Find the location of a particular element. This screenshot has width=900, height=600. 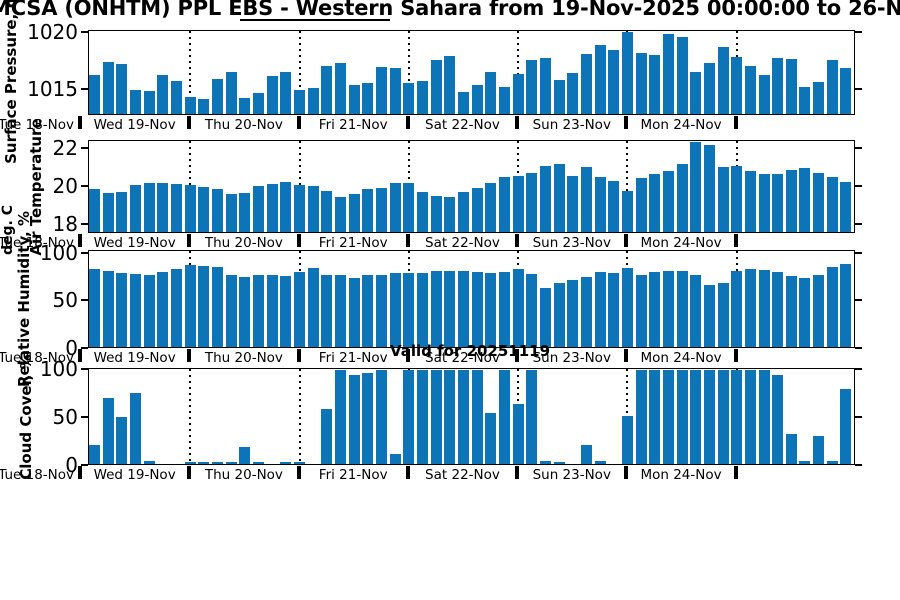

x-day-label: Thu 20-Nov is located at coordinates (243, 125).